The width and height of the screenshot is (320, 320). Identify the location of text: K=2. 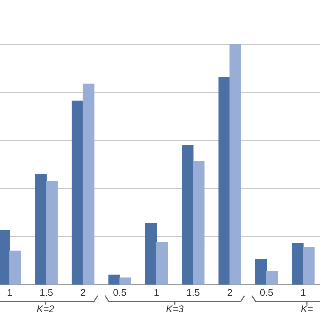
(45, 309).